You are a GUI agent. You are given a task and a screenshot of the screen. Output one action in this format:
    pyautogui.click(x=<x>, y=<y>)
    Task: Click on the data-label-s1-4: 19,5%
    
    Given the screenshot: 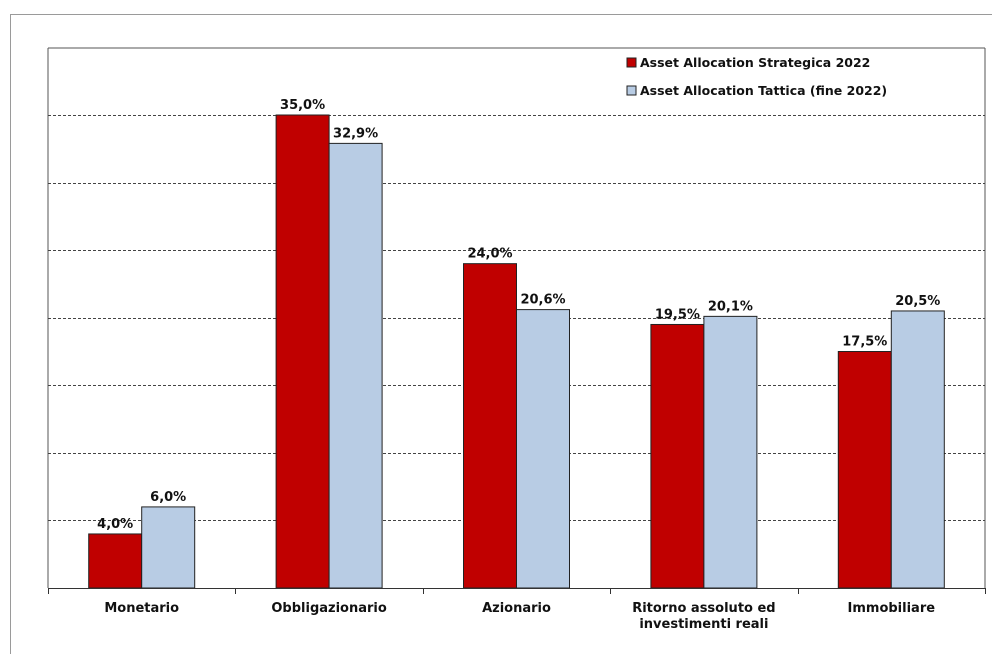 What is the action you would take?
    pyautogui.click(x=677, y=314)
    